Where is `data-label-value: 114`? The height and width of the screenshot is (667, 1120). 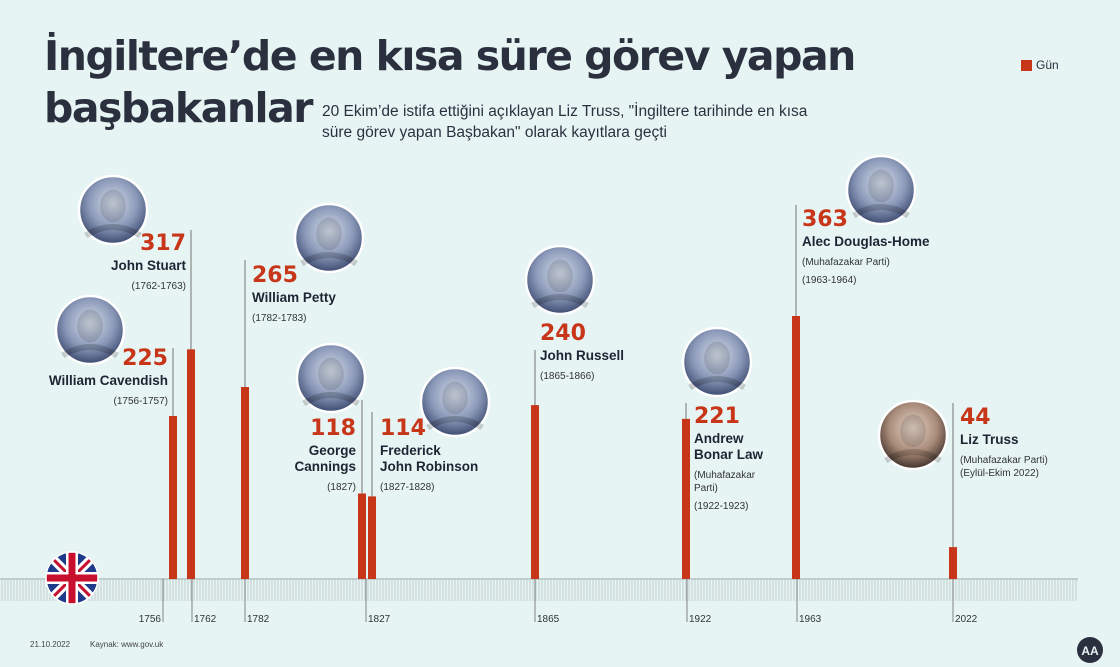
data-label-value: 114 is located at coordinates (403, 428).